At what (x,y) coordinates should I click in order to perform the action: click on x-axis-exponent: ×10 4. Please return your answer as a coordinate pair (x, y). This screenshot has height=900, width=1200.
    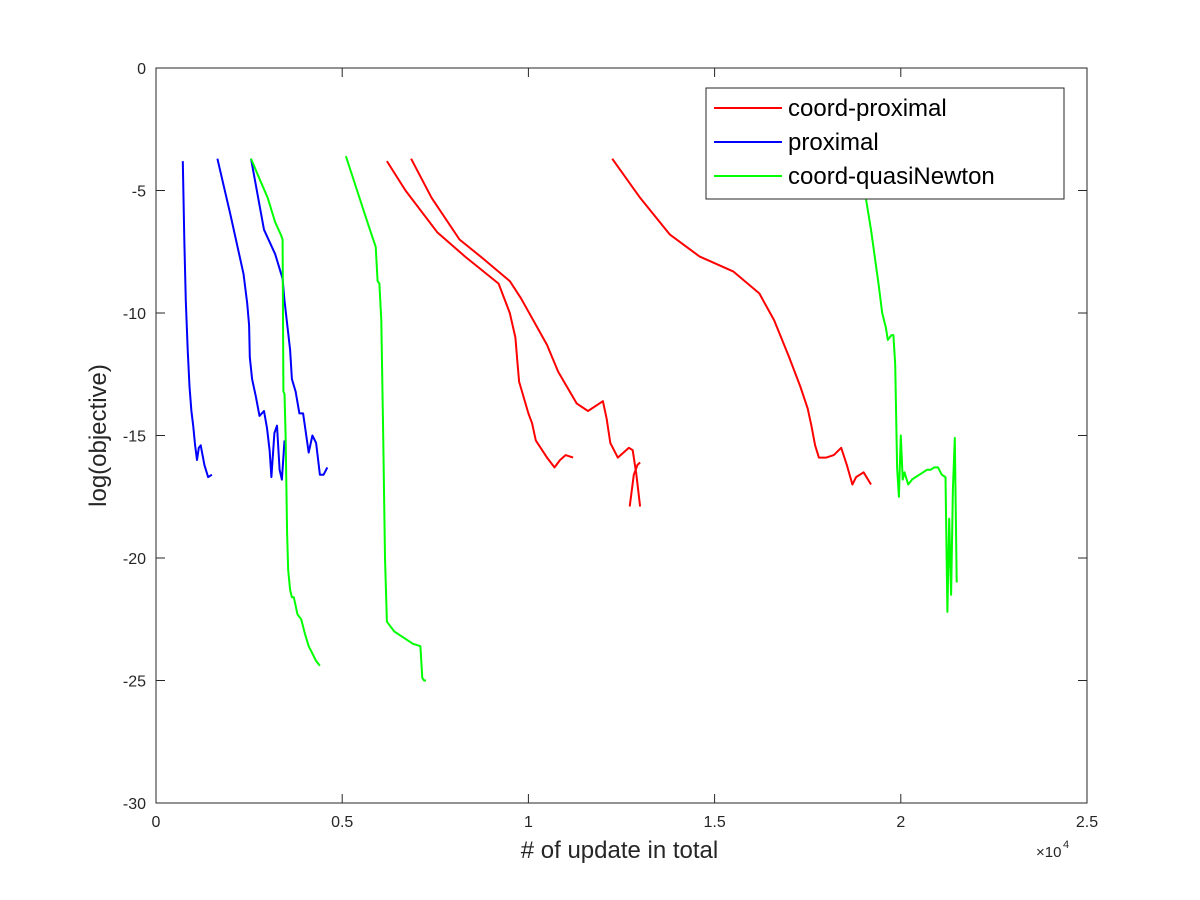
    Looking at the image, I should click on (1052, 850).